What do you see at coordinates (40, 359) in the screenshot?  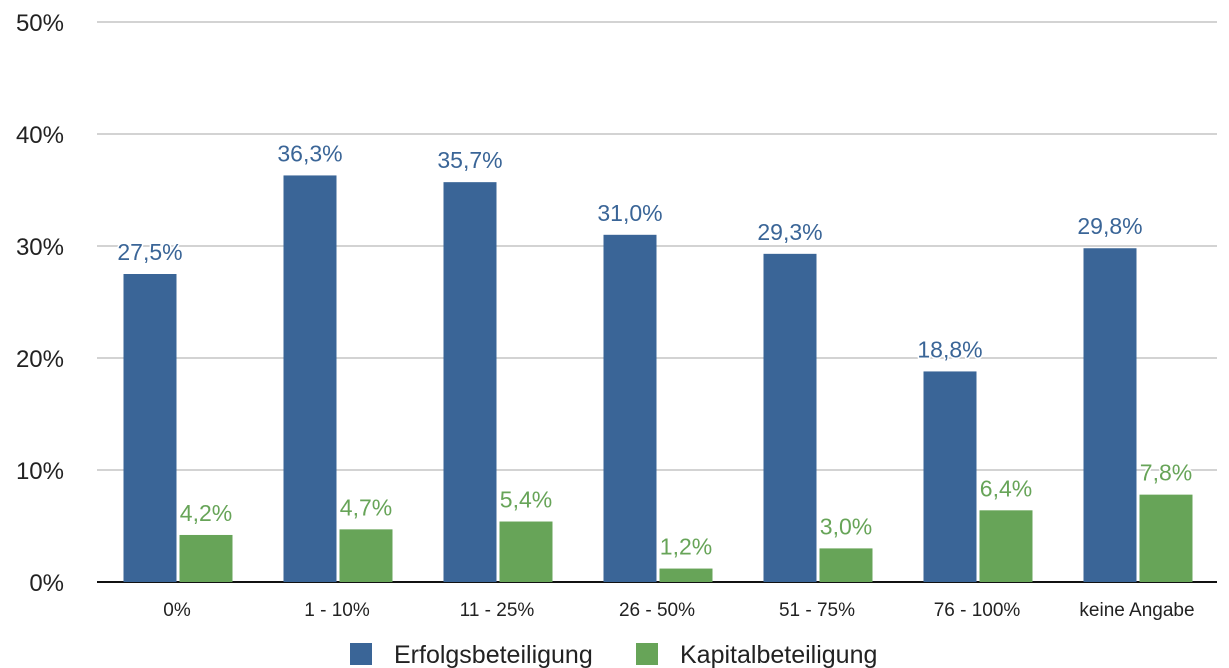 I see `y-tick-label: 20%` at bounding box center [40, 359].